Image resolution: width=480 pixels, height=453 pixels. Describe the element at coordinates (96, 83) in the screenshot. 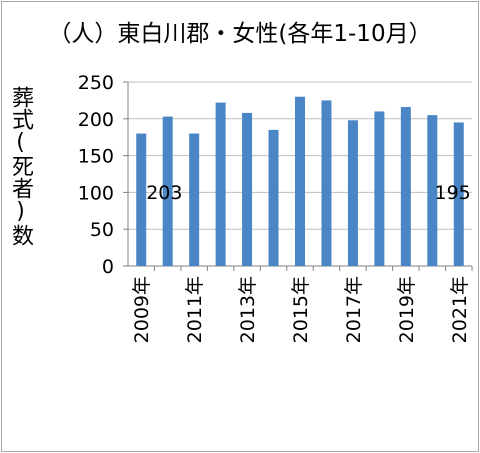

I see `y-tick-label: 250` at that location.